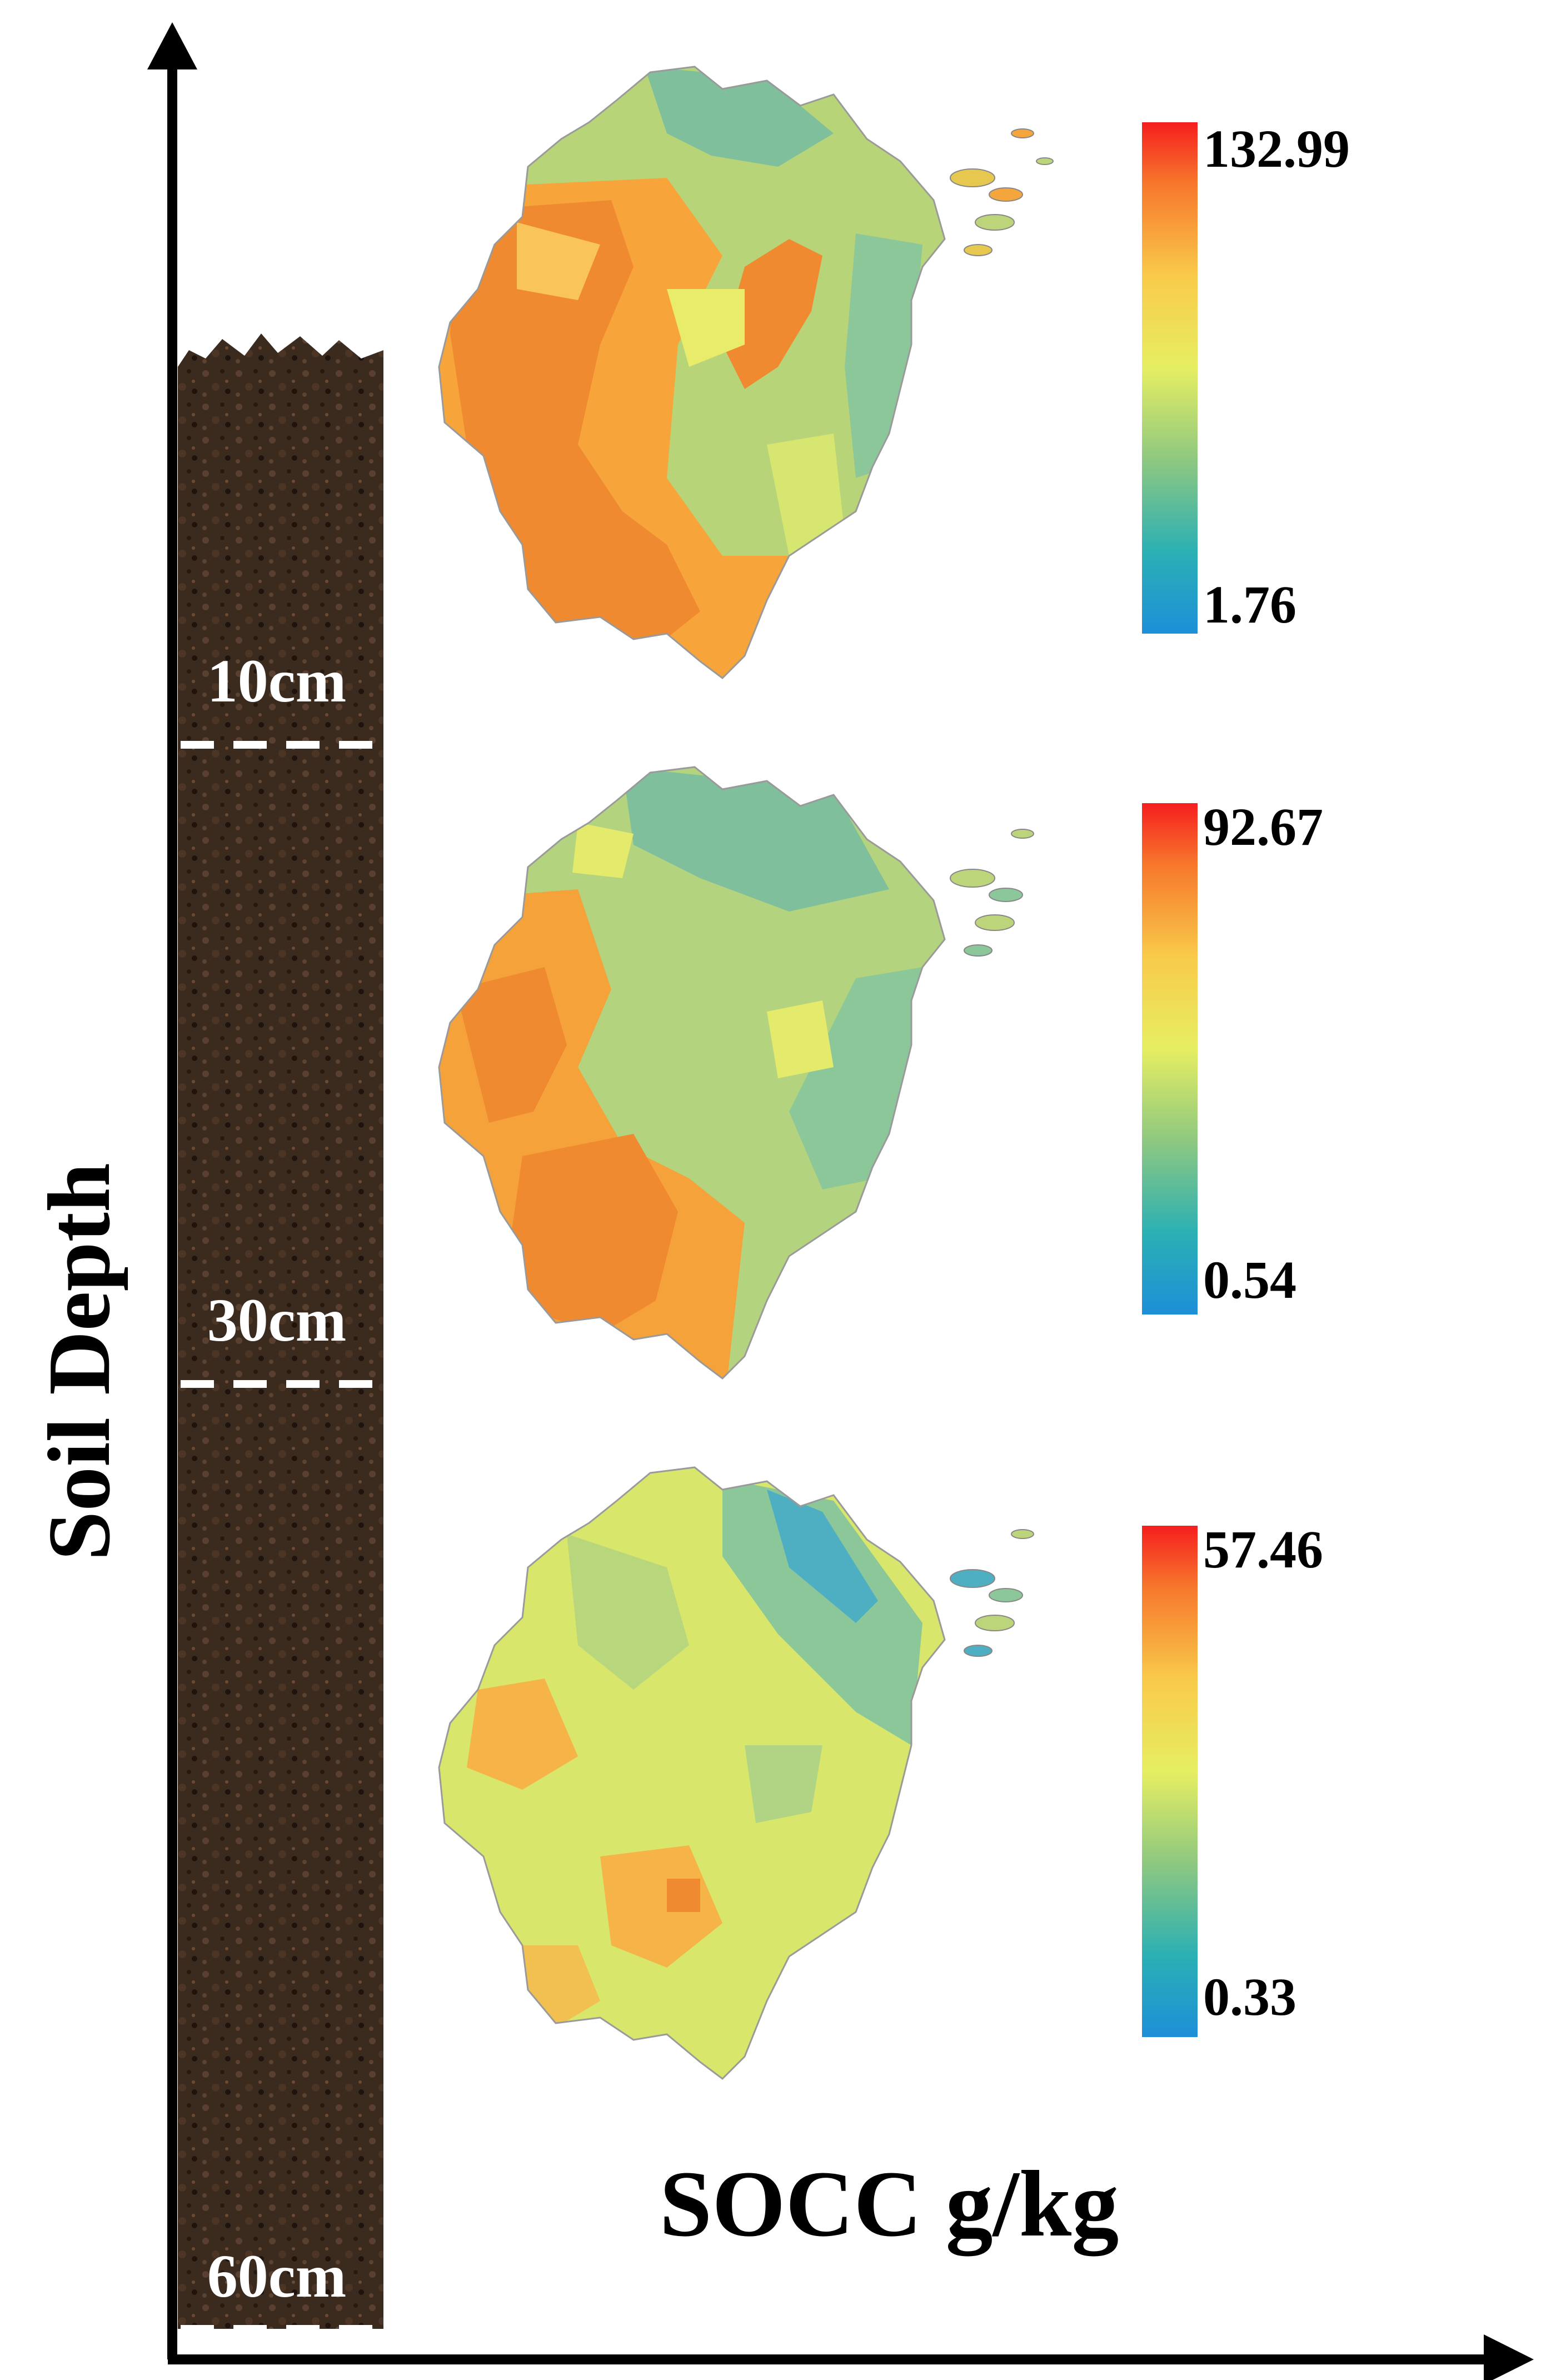 This screenshot has width=1546, height=2380. Describe the element at coordinates (1250, 1280) in the screenshot. I see `legend-min-30cm: 0.54` at that location.